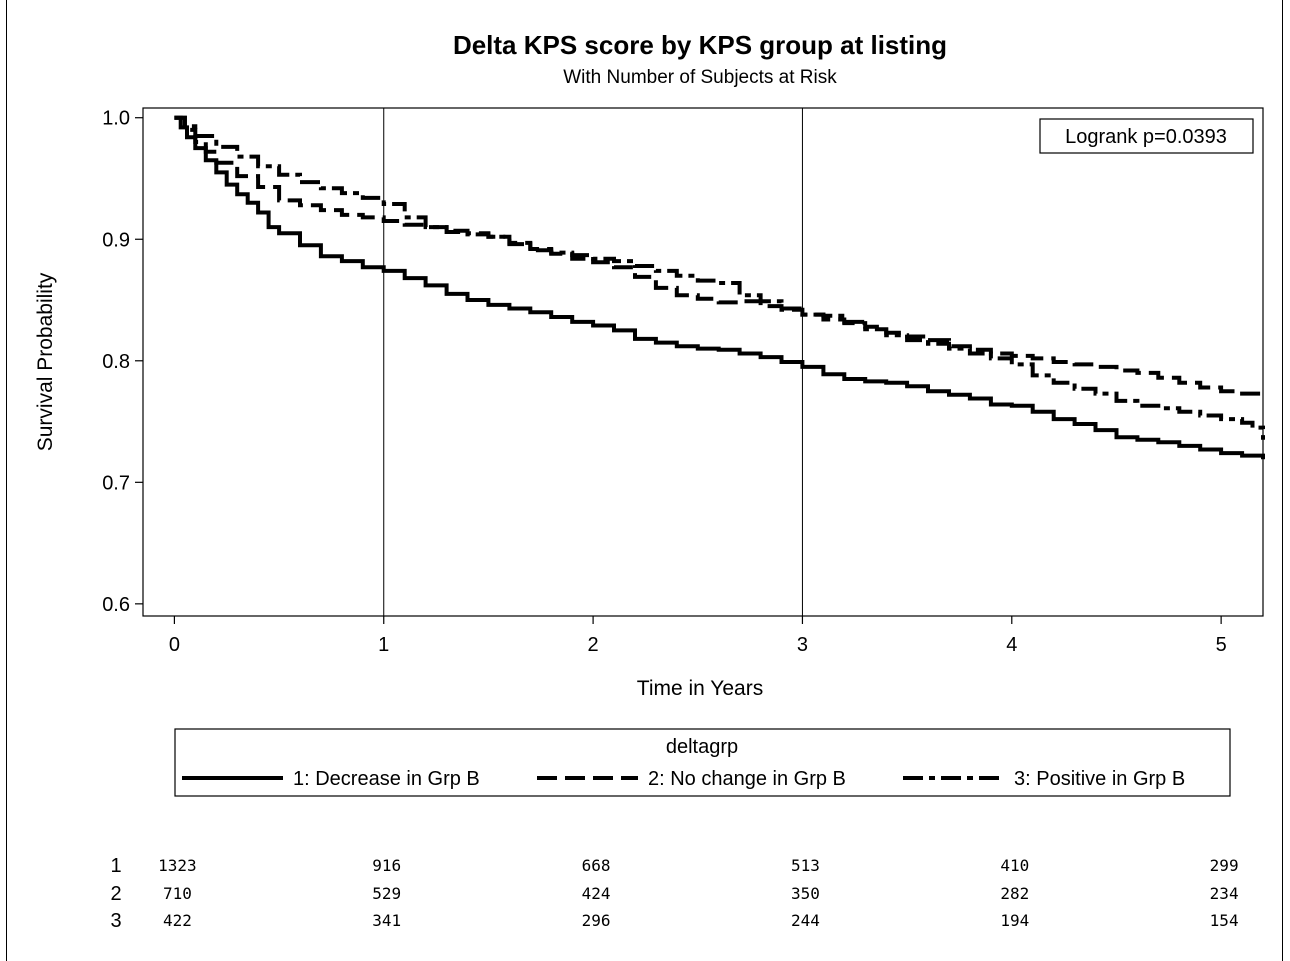 The height and width of the screenshot is (961, 1290). Describe the element at coordinates (698, 636) in the screenshot. I see `x-axis: 0 1 2 3 4 5` at that location.